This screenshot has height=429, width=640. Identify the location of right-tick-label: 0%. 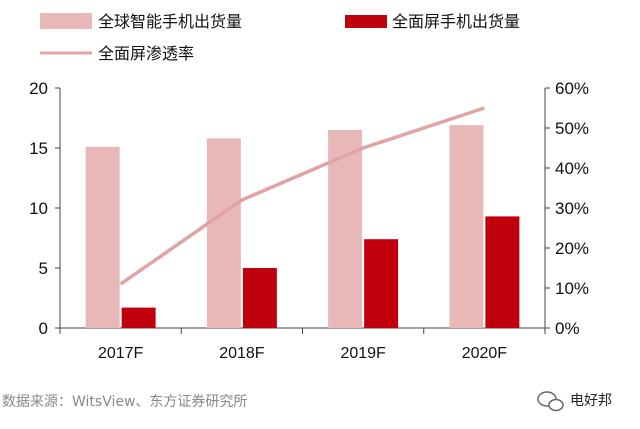
(567, 328).